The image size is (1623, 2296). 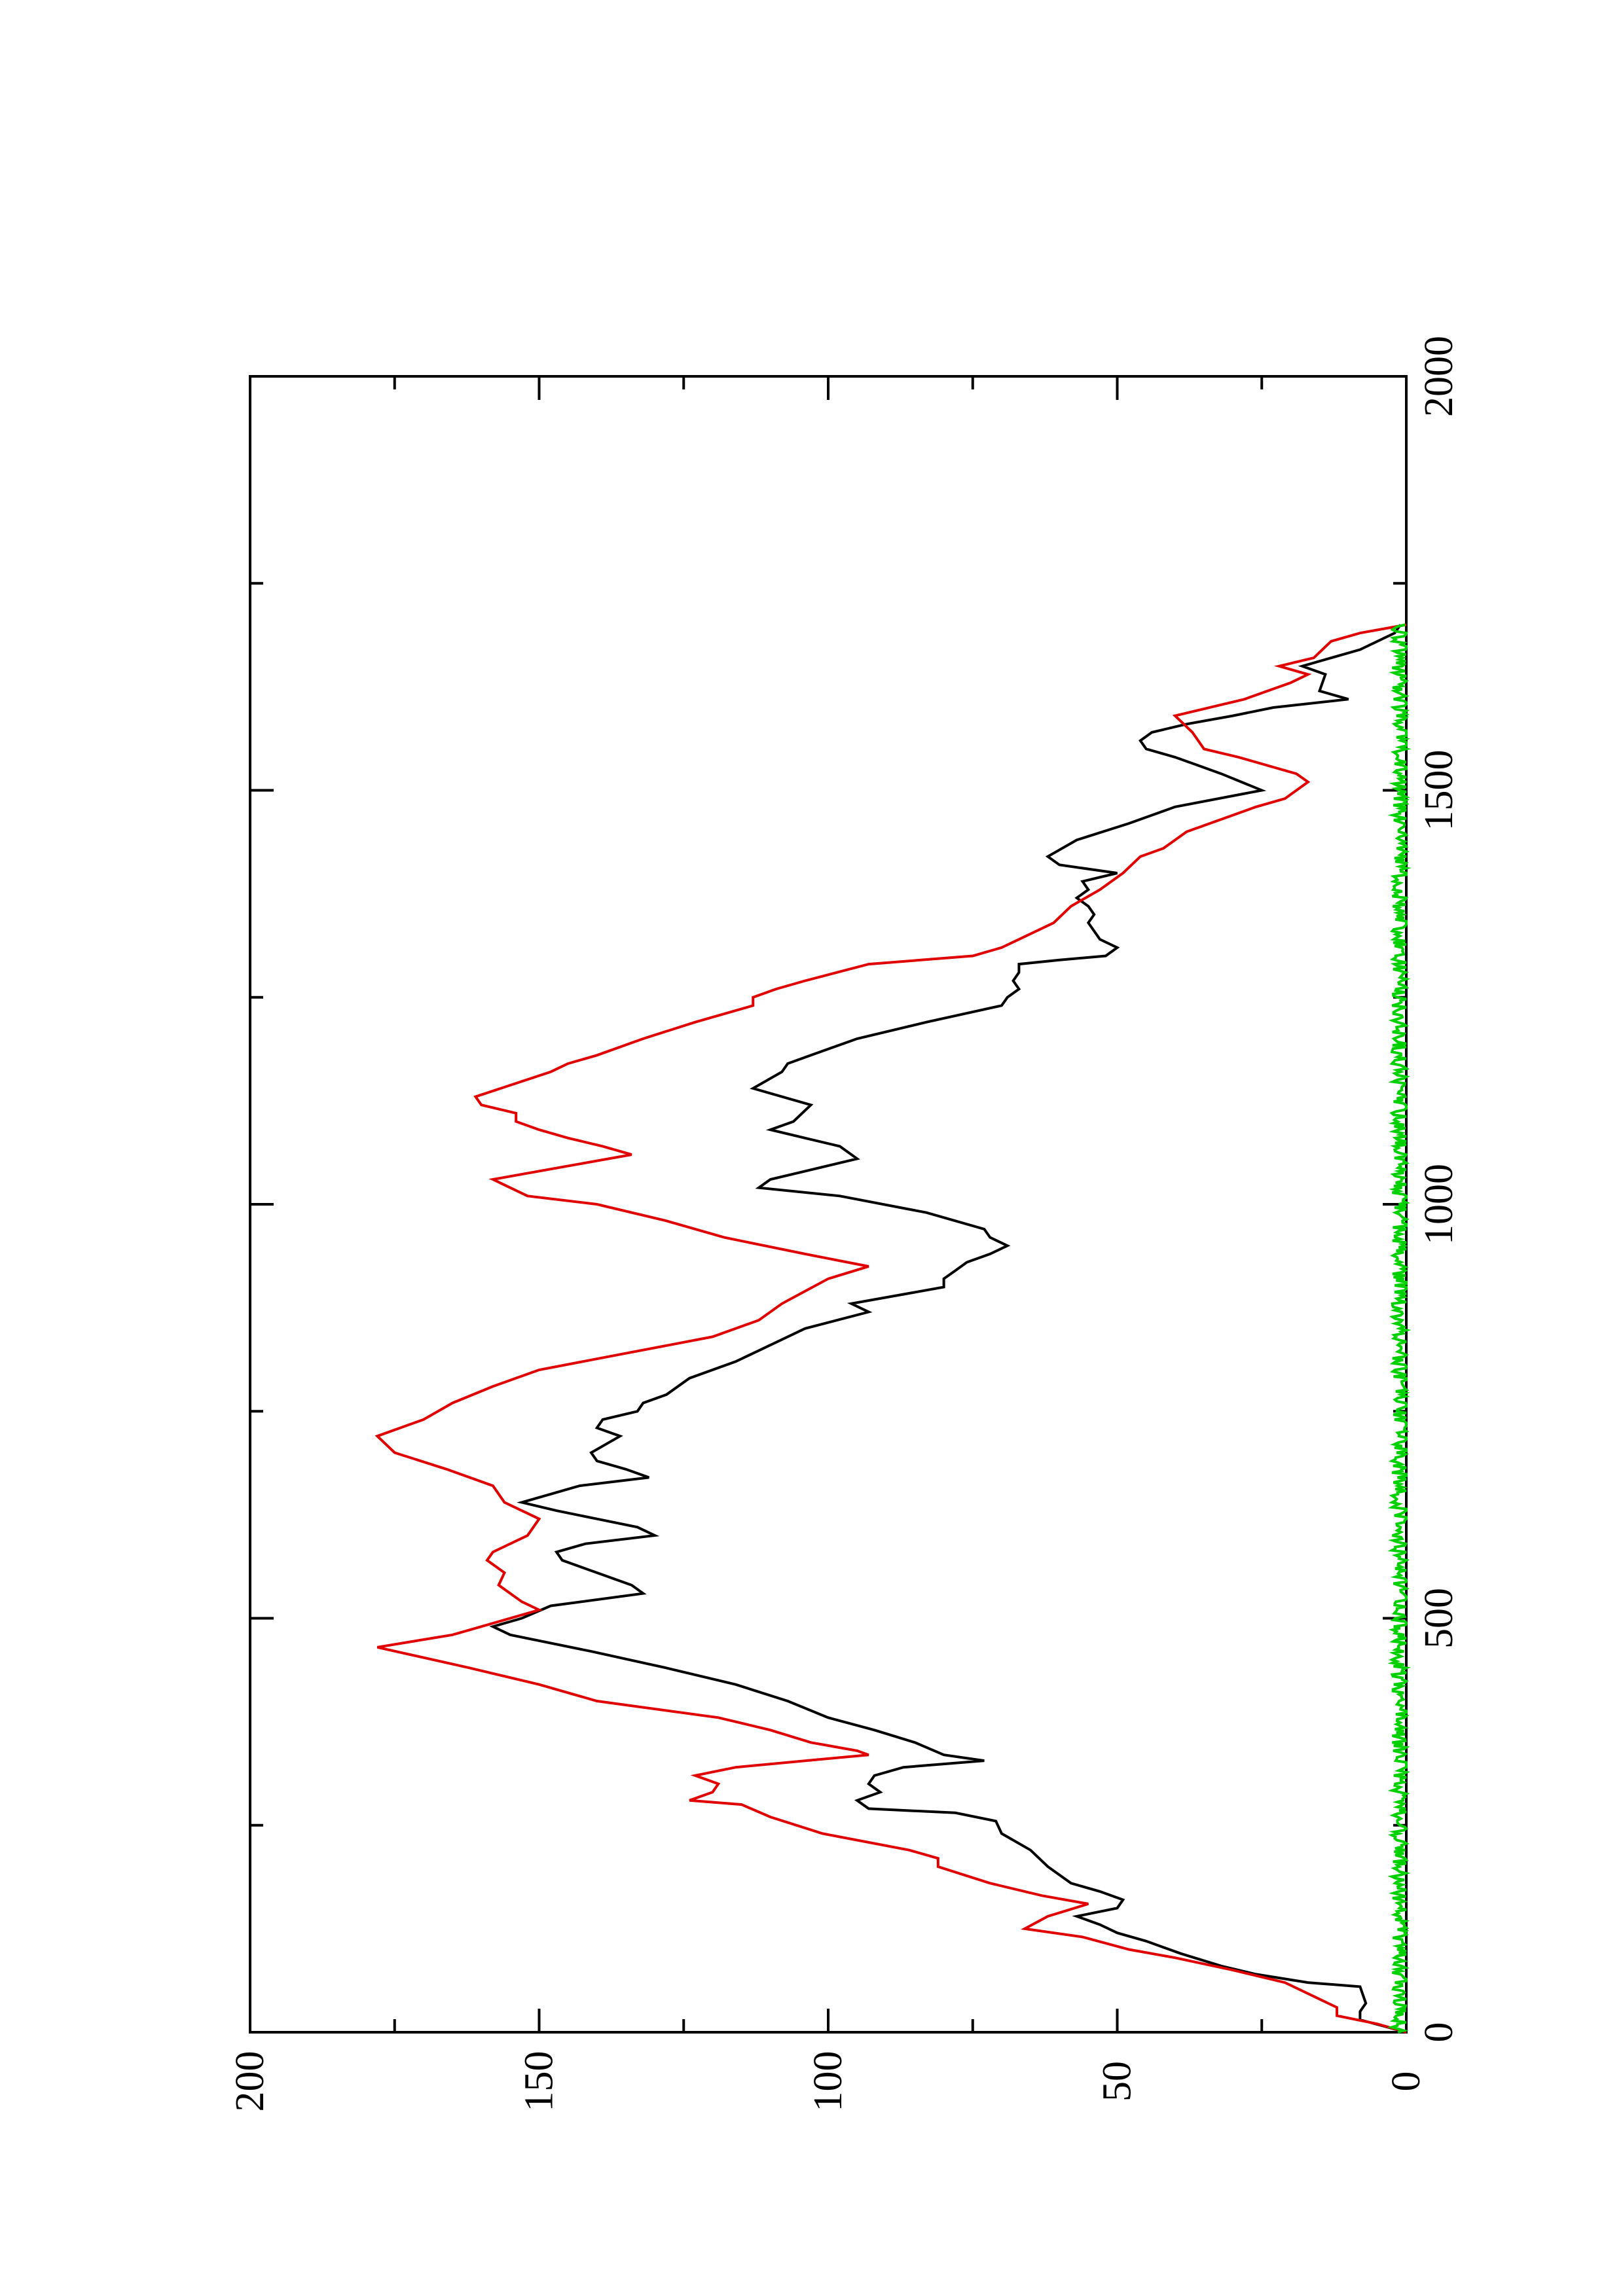 What do you see at coordinates (828, 2081) in the screenshot?
I see `y-tick-label: 100` at bounding box center [828, 2081].